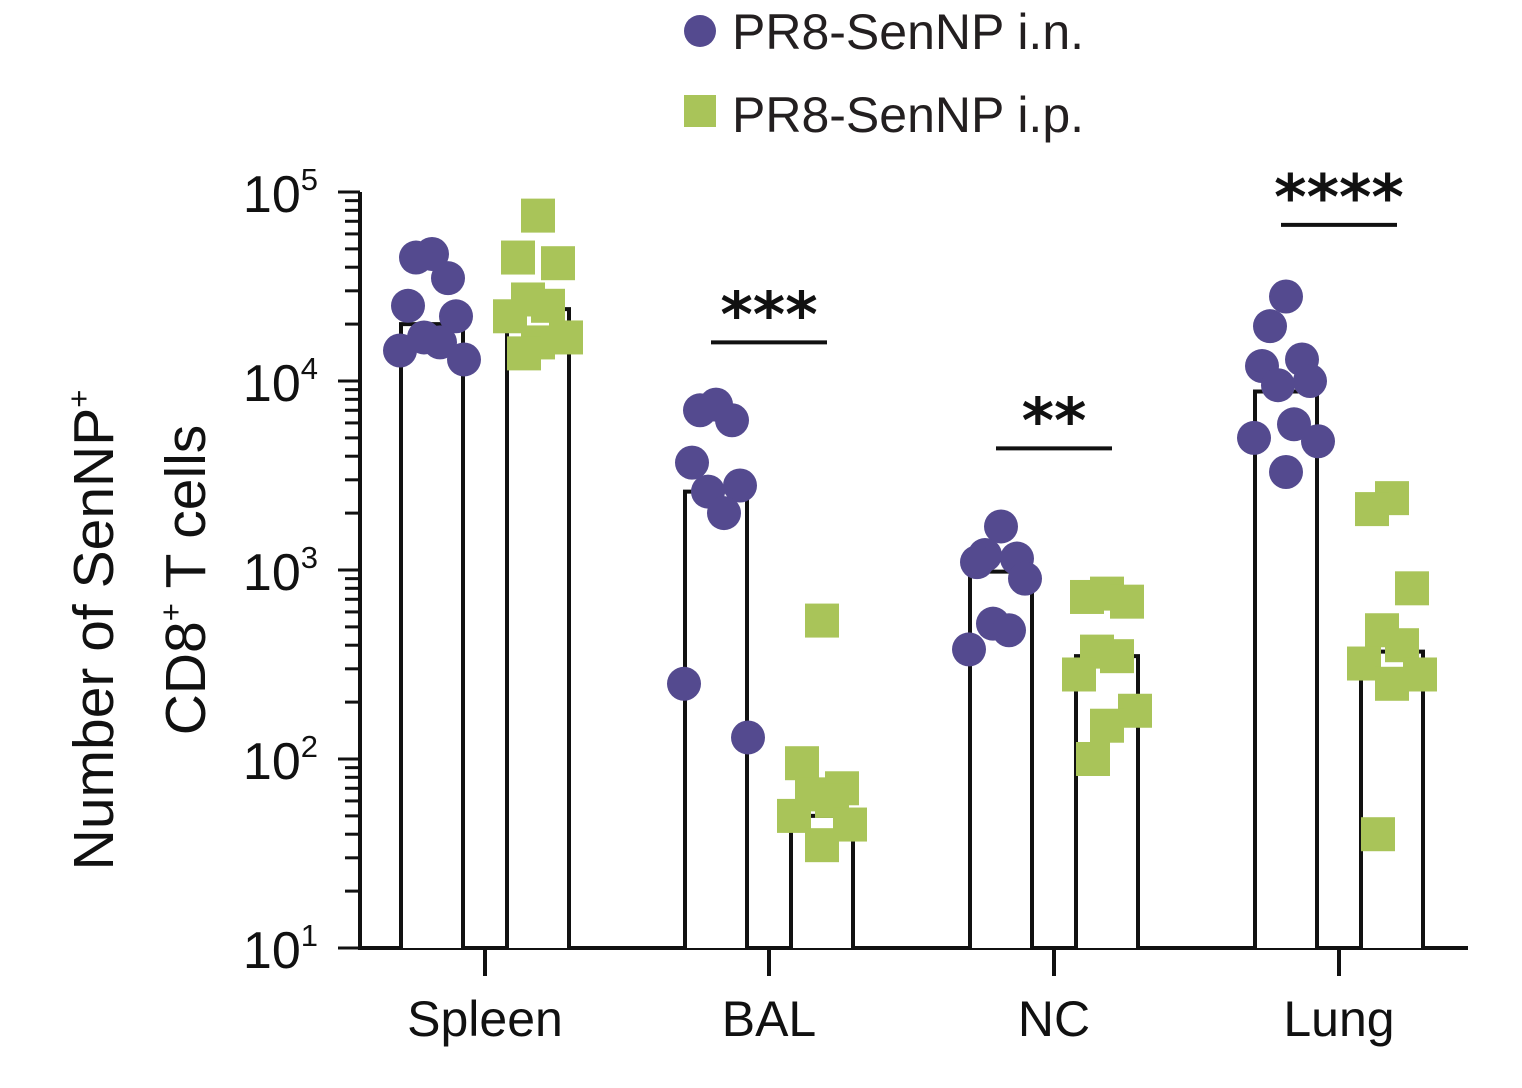  I want to click on y-axis-title: Number of SenNP+ CD8+ T cells, so click(139, 630).